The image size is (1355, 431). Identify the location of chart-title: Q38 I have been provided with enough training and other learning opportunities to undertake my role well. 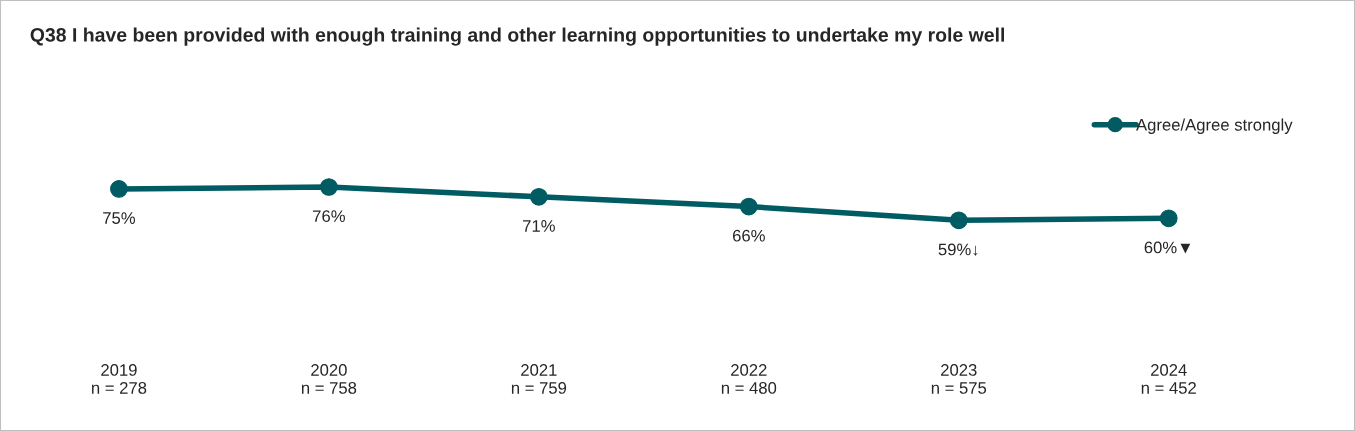
(517, 36).